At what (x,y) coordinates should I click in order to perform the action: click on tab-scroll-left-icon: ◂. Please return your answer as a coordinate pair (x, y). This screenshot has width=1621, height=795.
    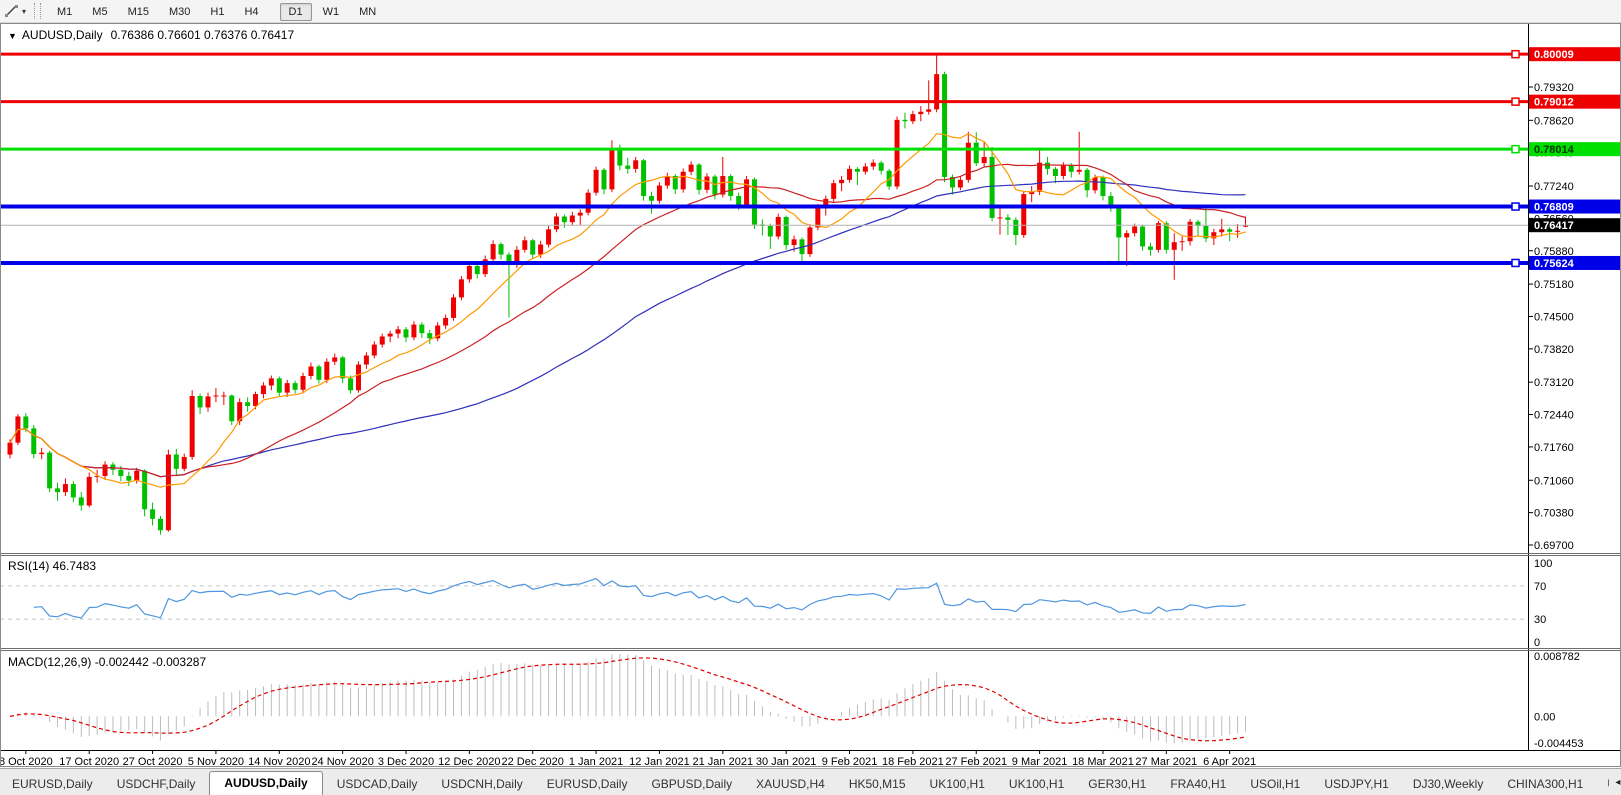
    Looking at the image, I should click on (1618, 782).